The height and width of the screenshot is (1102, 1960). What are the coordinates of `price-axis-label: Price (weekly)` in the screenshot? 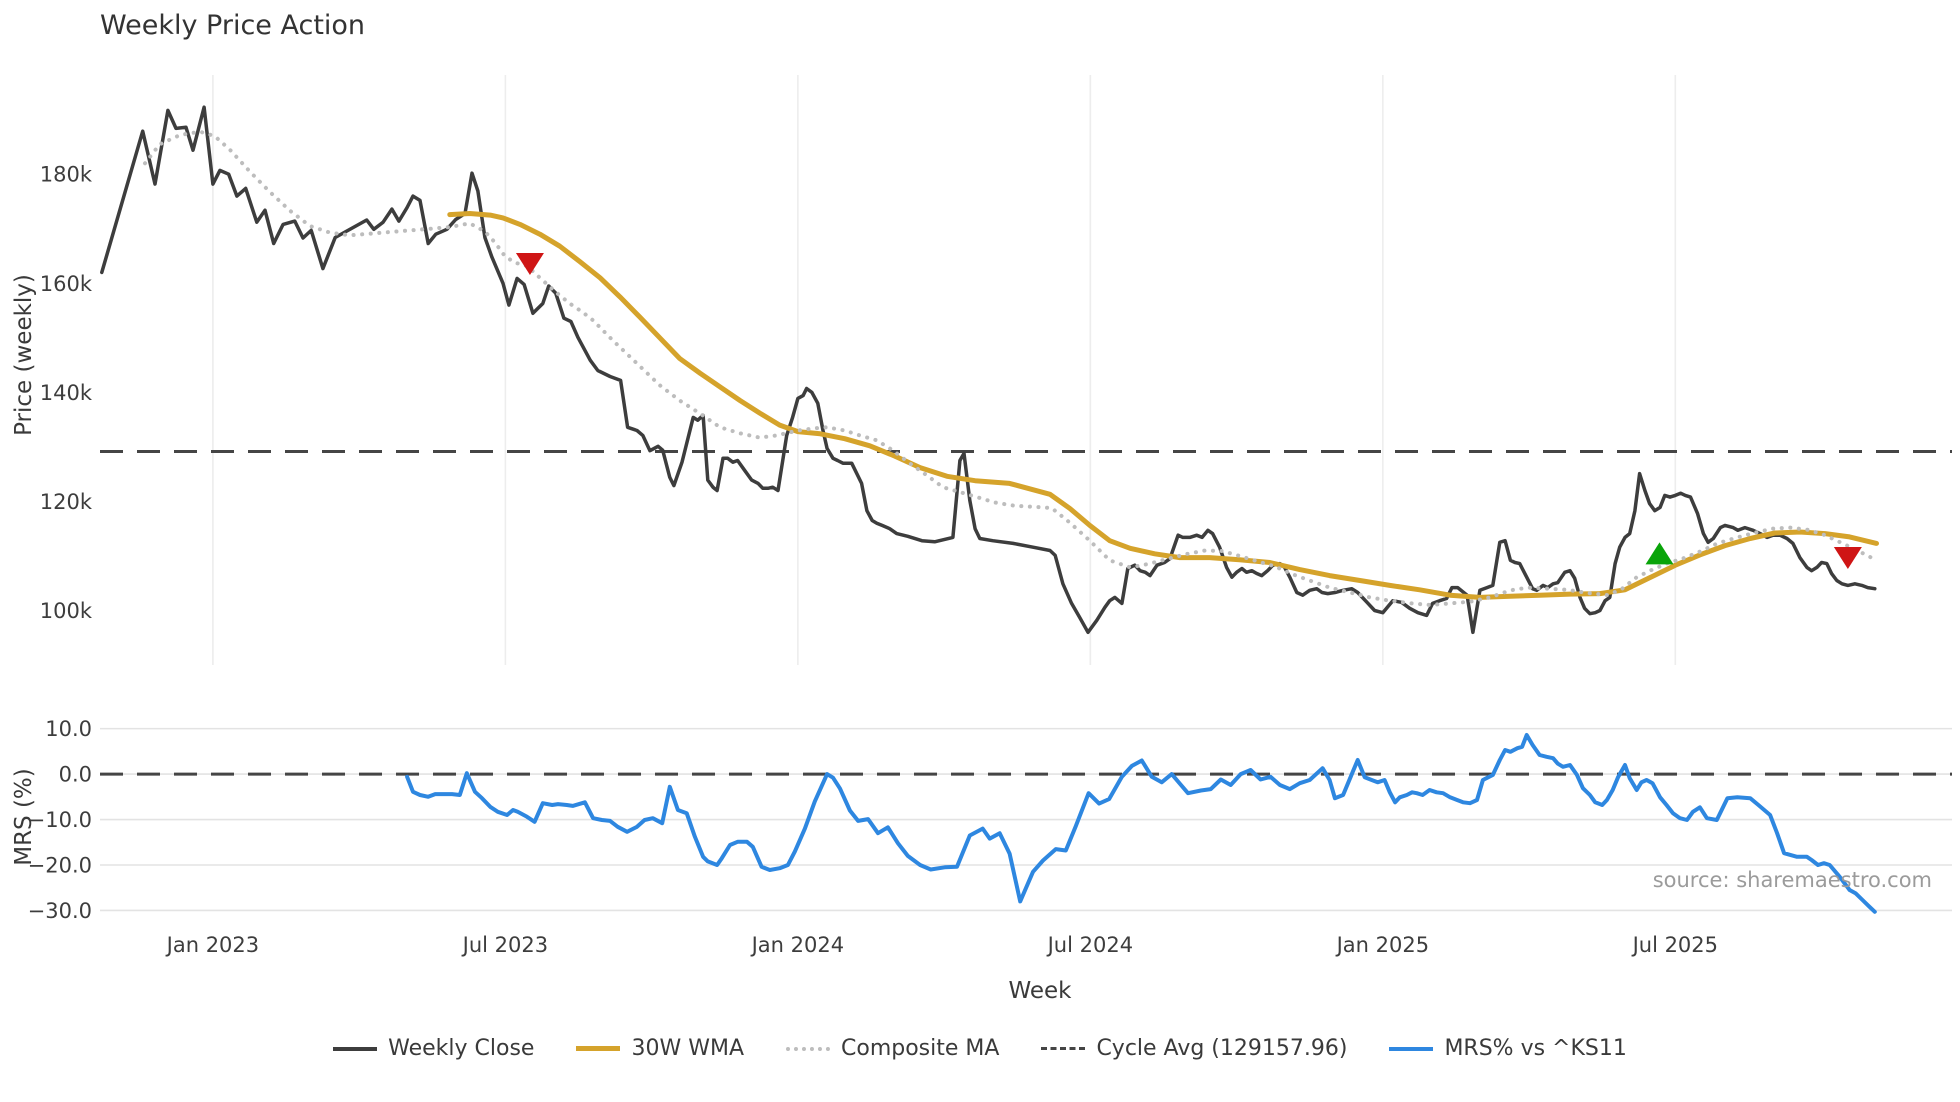 It's located at (24, 355).